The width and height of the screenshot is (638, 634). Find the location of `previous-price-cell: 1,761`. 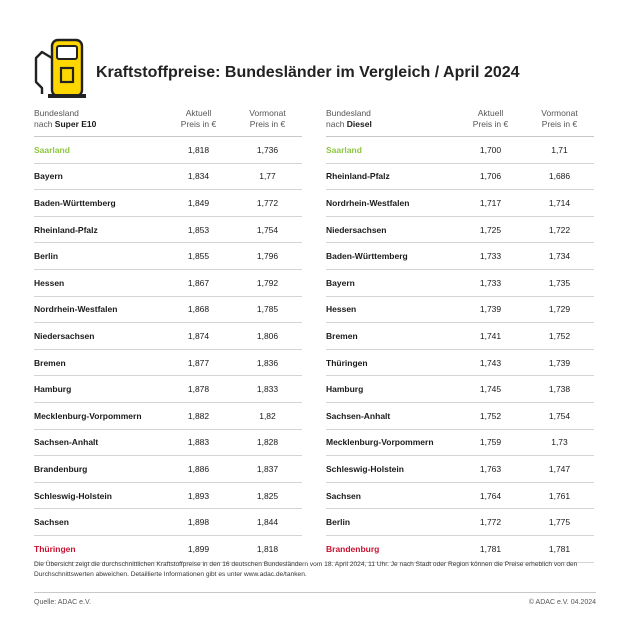

previous-price-cell: 1,761 is located at coordinates (559, 495).